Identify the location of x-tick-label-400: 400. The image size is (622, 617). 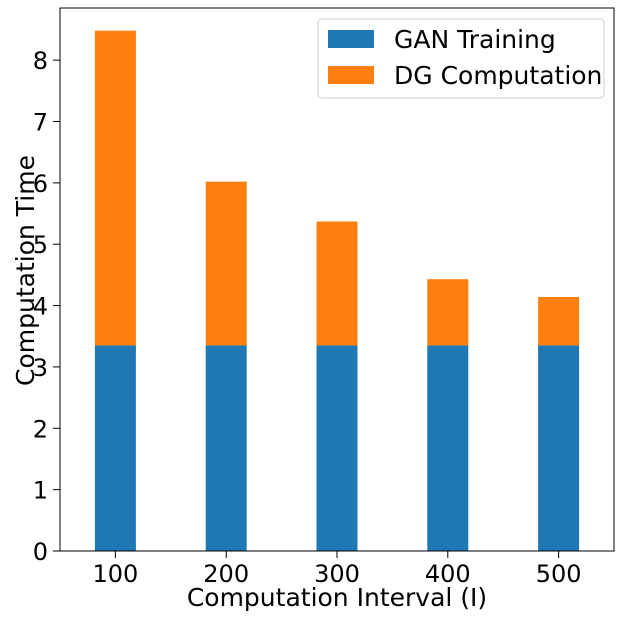
(448, 574).